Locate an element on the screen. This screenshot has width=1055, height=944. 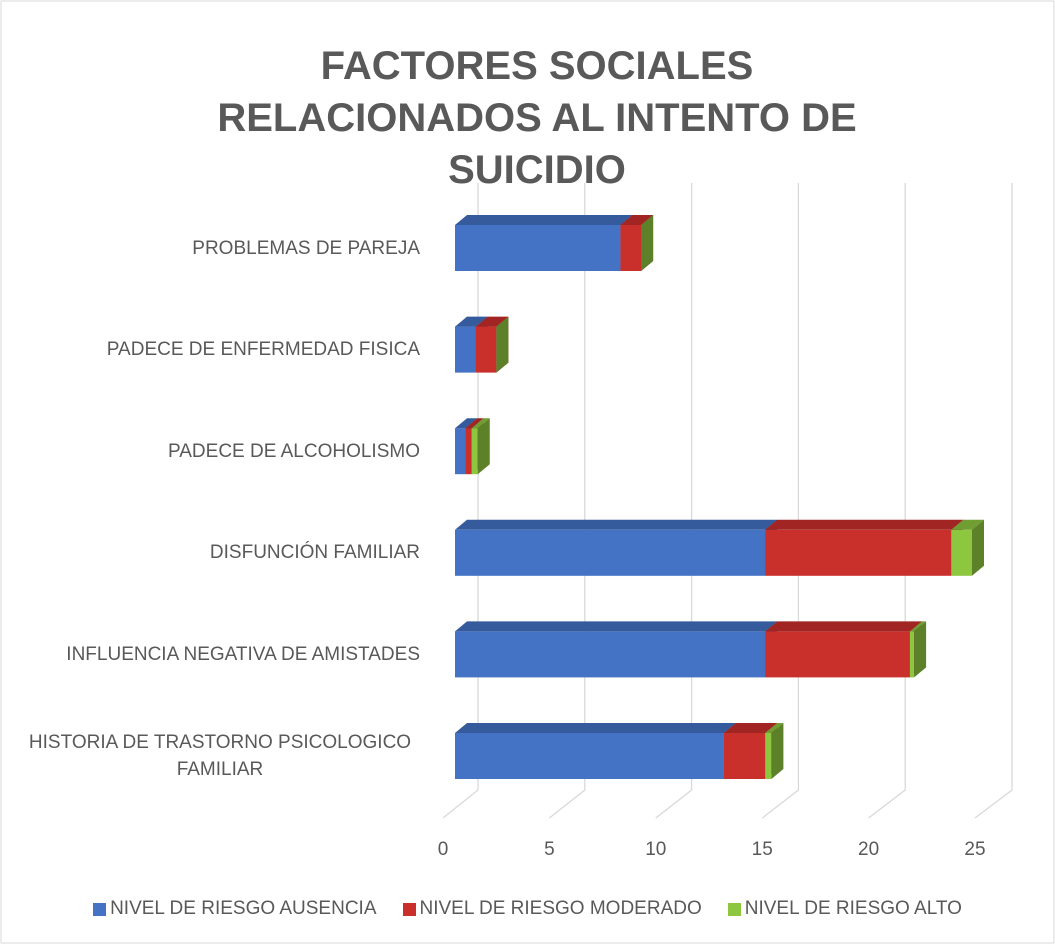
legend-label: NIVEL DE RIESGO AUSENCIA is located at coordinates (243, 908).